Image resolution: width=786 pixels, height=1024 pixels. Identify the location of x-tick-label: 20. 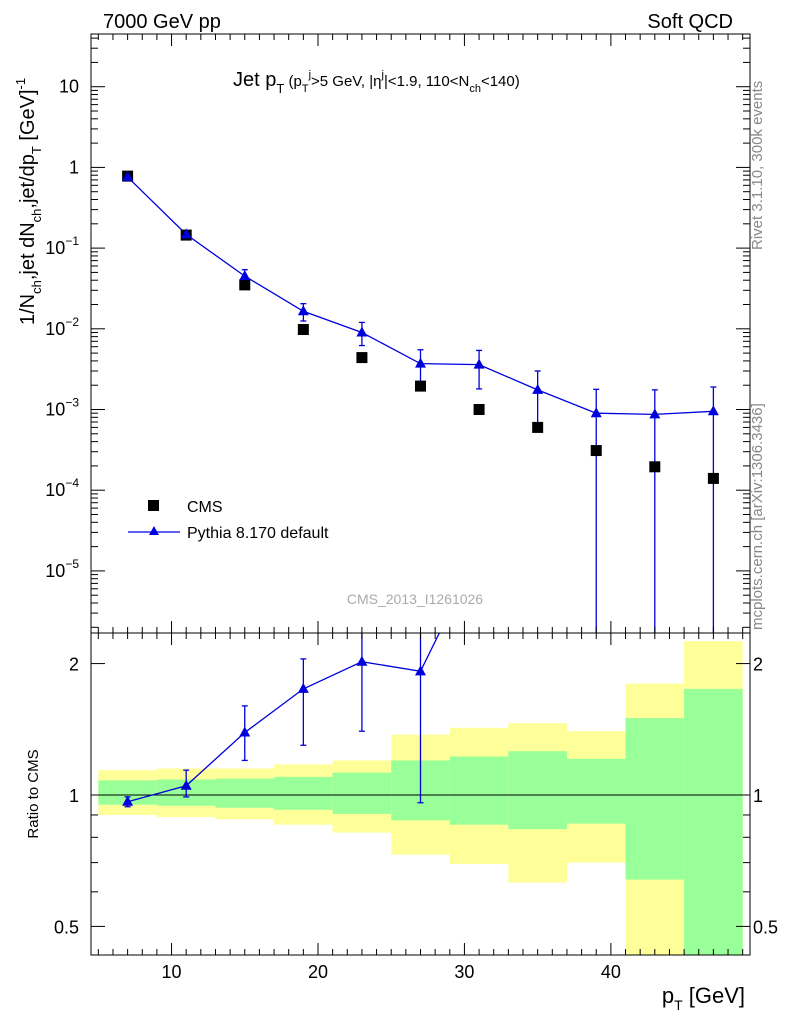
(318, 972).